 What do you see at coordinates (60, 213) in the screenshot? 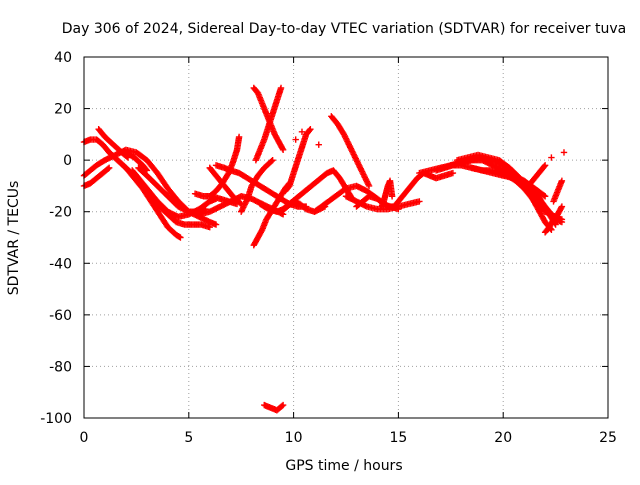
I see `y-tick-label: -20` at bounding box center [60, 213].